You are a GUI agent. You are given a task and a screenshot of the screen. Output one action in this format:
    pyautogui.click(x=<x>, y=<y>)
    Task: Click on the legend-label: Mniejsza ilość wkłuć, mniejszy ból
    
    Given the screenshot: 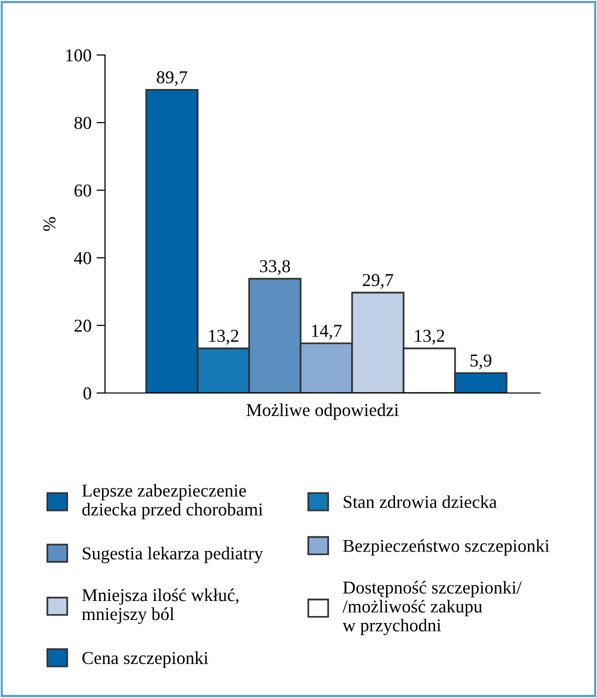 What is the action you would take?
    pyautogui.click(x=160, y=606)
    